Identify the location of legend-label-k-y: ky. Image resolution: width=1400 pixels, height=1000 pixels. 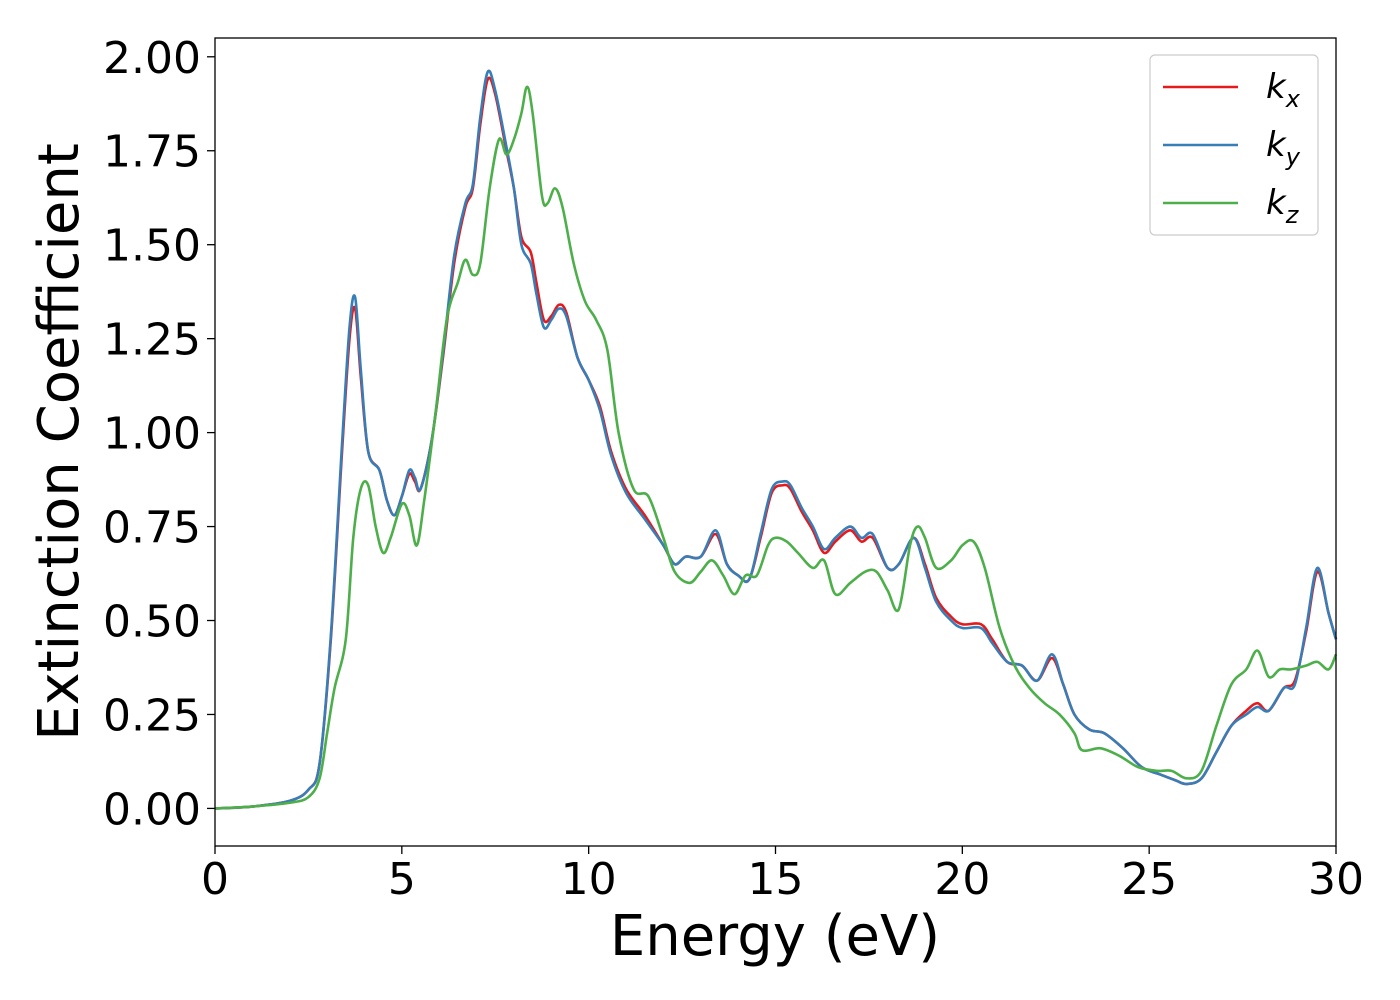
(1283, 148).